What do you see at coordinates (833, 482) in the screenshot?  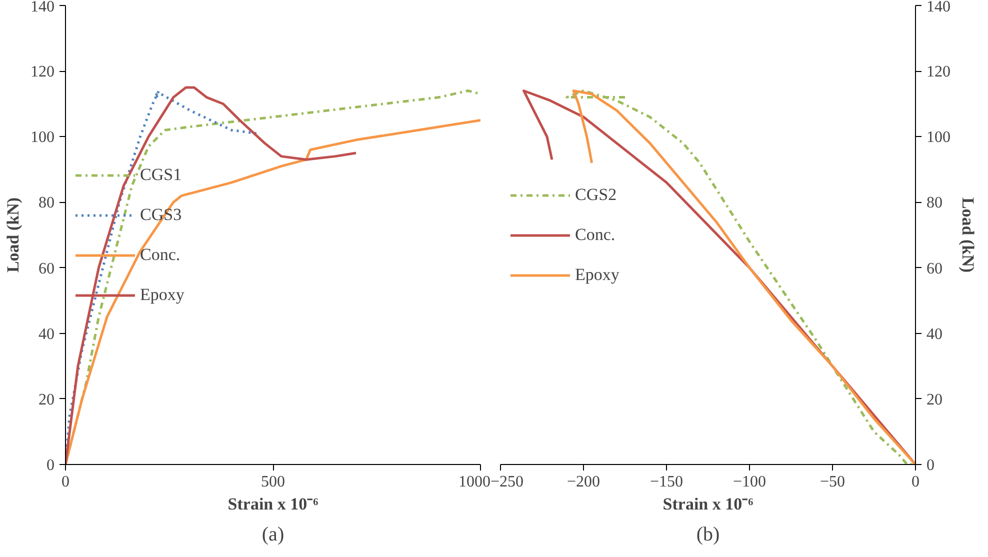 I see `x-tick-label: −50` at bounding box center [833, 482].